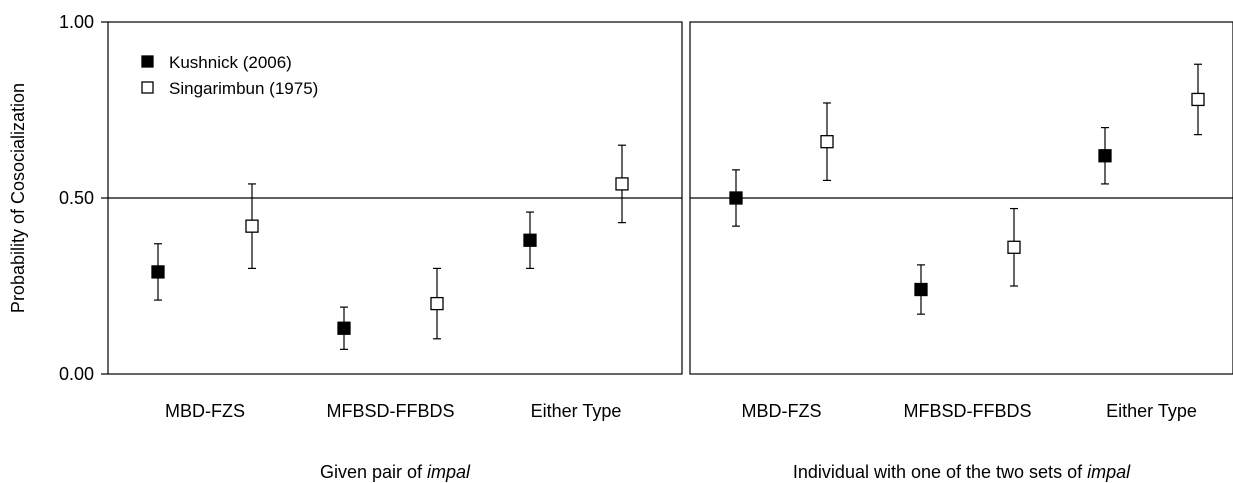  I want to click on y-tick-label: 1.00, so click(76, 22).